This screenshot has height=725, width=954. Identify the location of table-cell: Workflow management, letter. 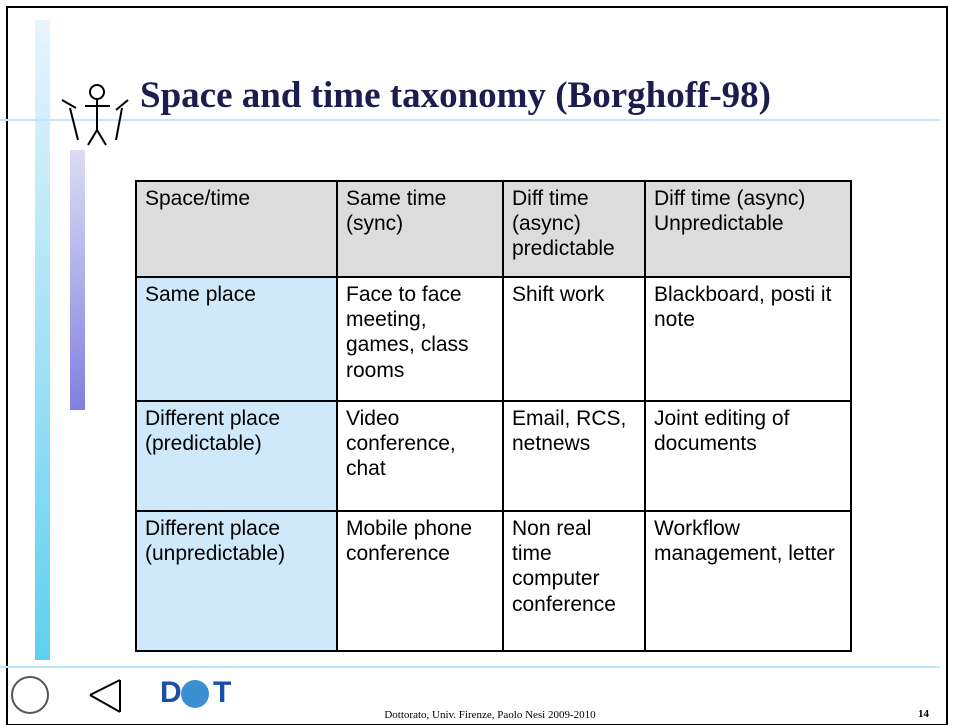
(748, 581).